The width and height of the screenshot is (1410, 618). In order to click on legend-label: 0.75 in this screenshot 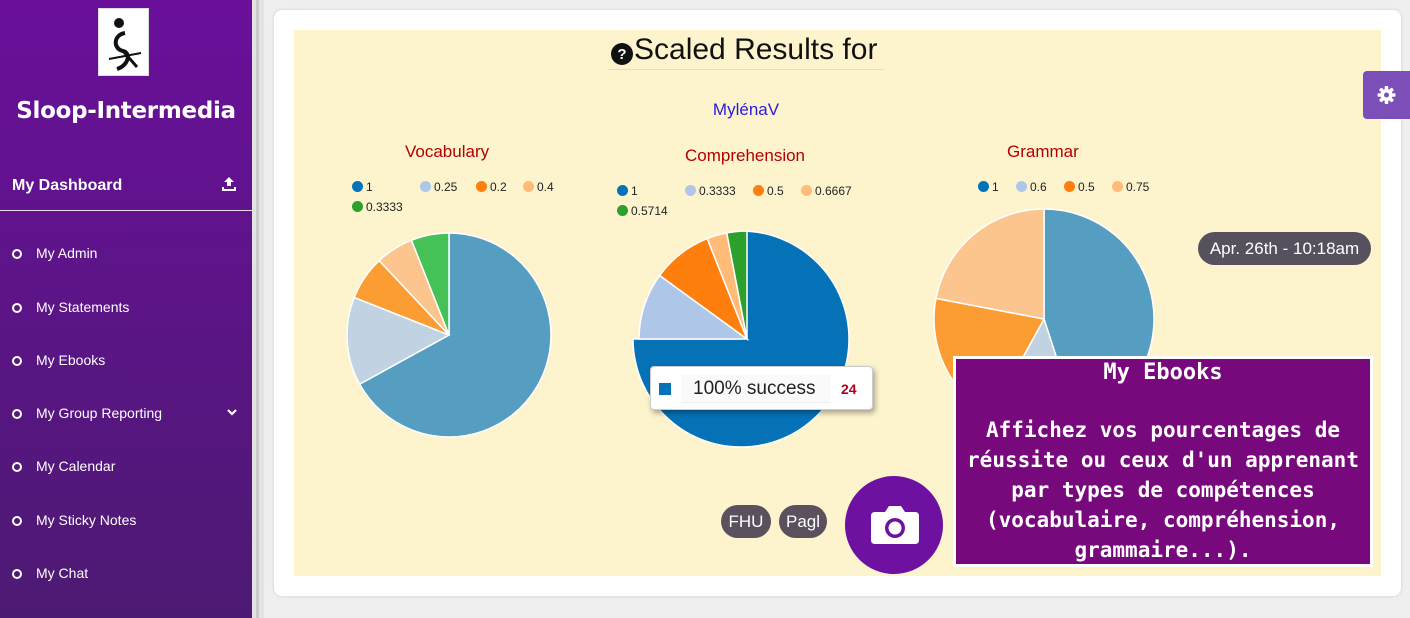, I will do `click(1138, 187)`.